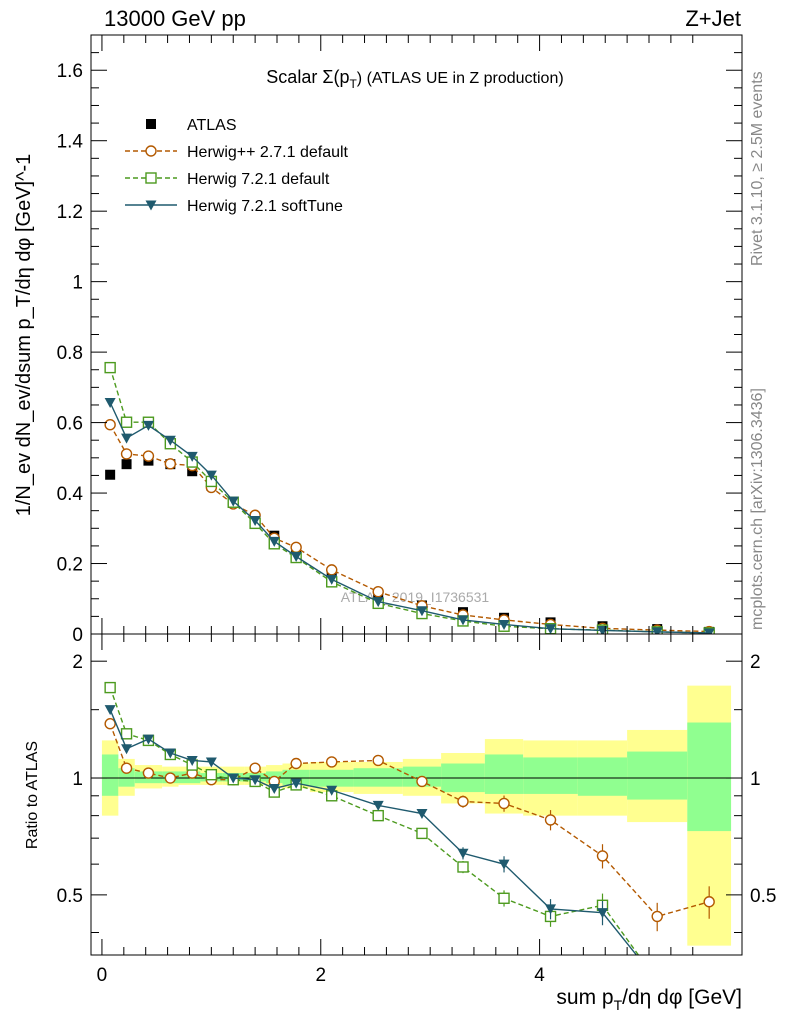 The image size is (786, 1024). What do you see at coordinates (584, 997) in the screenshot?
I see `xlabel-a: sum p` at bounding box center [584, 997].